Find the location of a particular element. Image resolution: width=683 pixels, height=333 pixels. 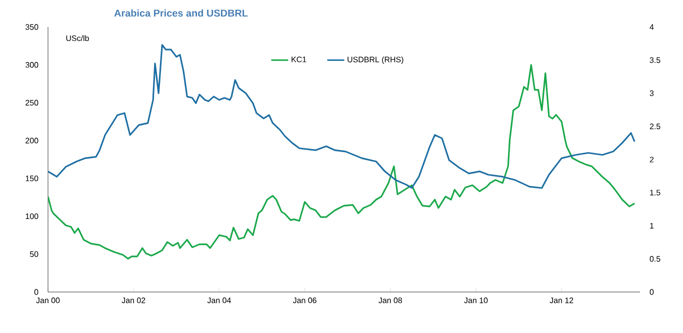

chart-title: Arabica Prices and USDBRL is located at coordinates (181, 13).